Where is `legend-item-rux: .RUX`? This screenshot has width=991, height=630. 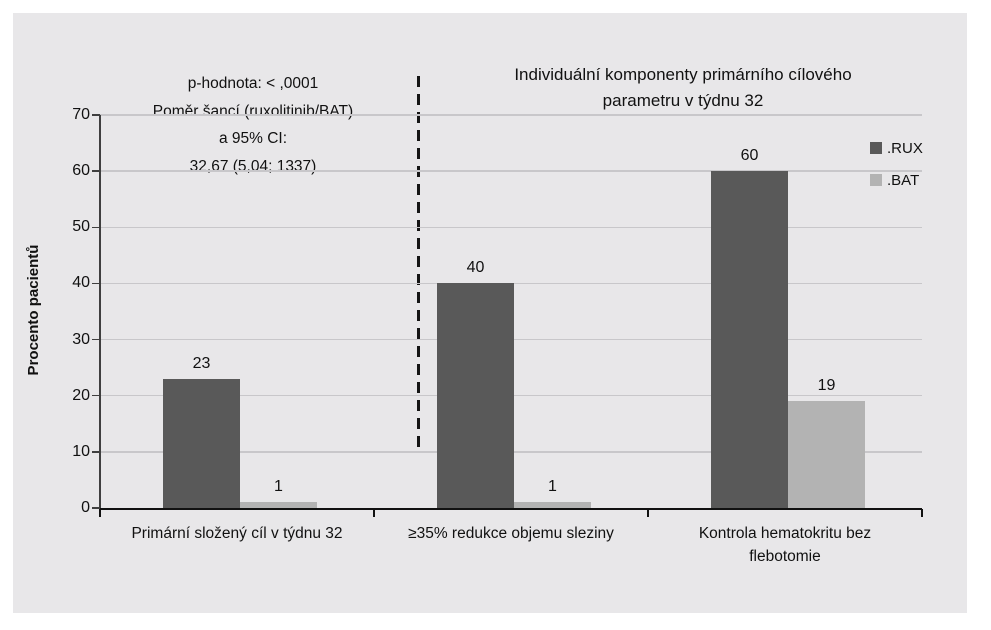
legend-item-rux: .RUX is located at coordinates (896, 148).